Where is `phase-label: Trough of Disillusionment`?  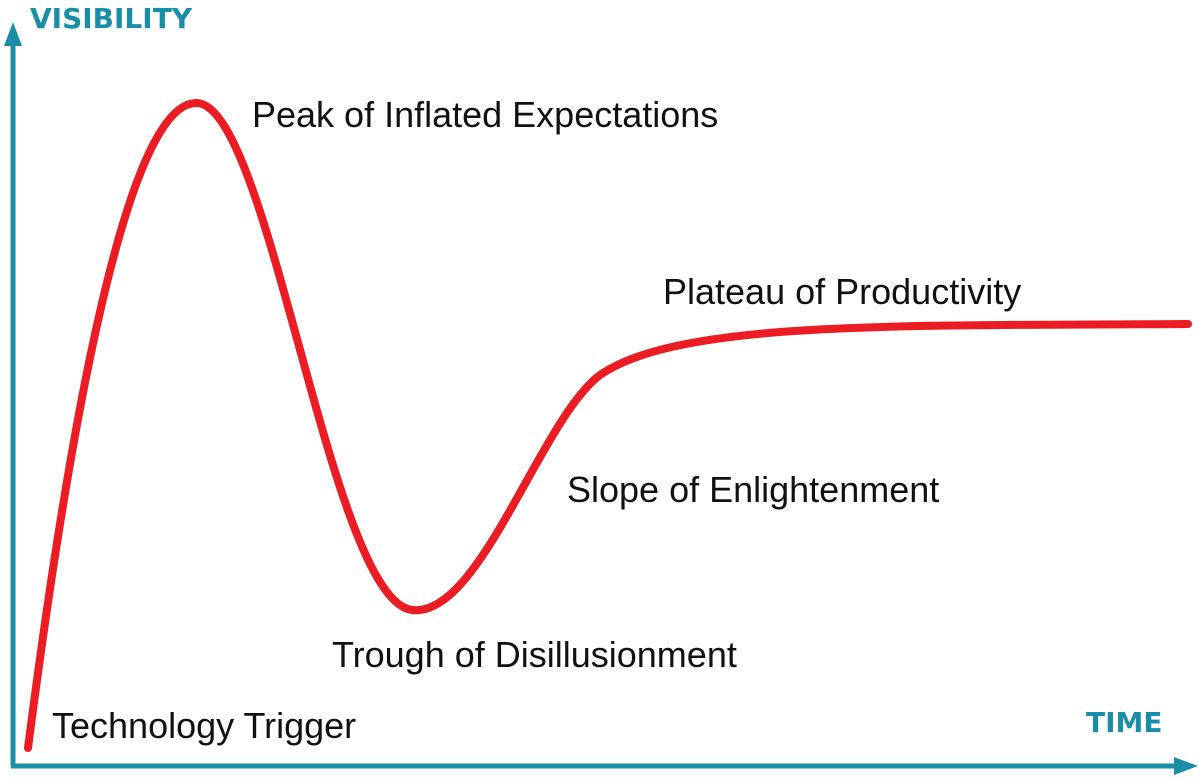
phase-label: Trough of Disillusionment is located at coordinates (534, 654).